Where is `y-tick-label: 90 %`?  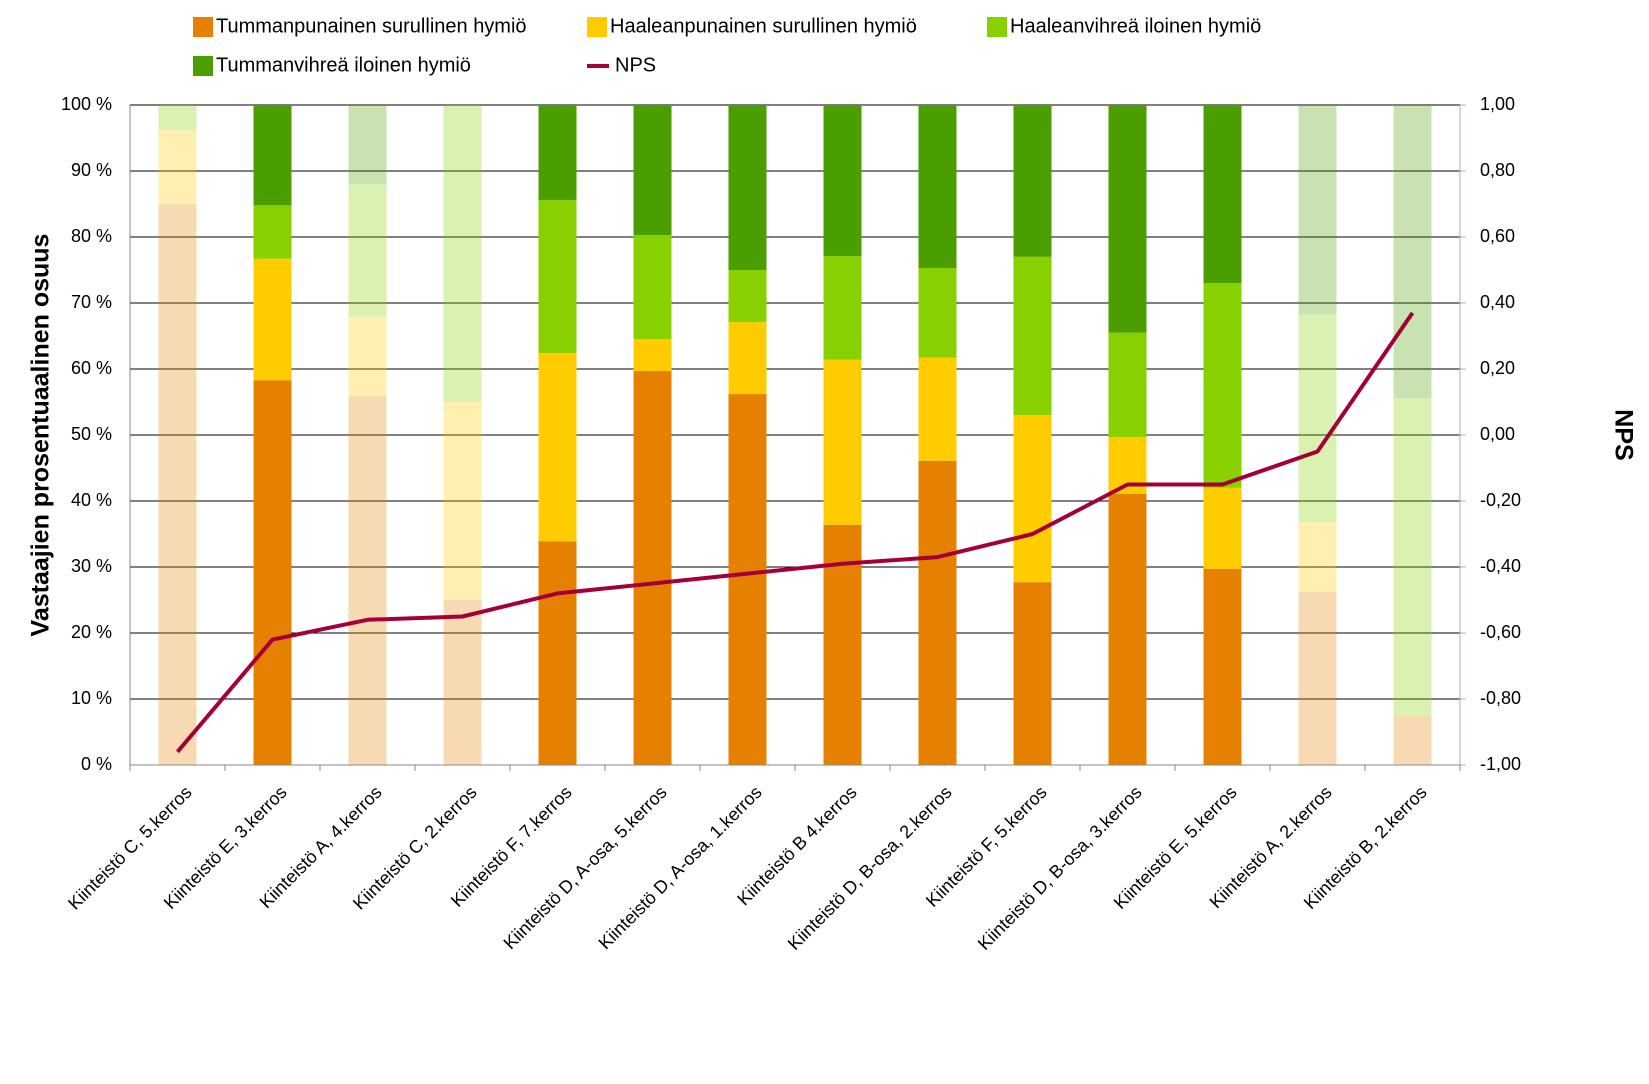 y-tick-label: 90 % is located at coordinates (91, 170).